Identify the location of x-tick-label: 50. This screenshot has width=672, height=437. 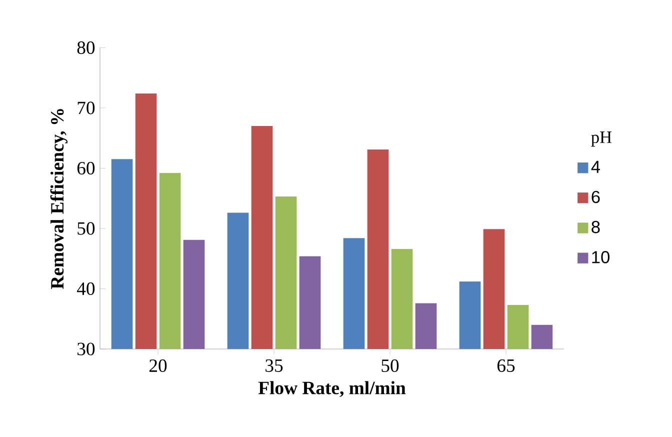
(390, 365).